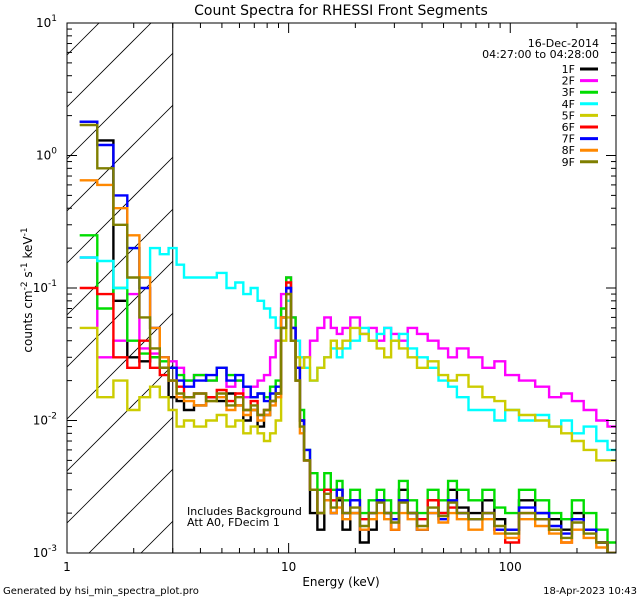  Describe the element at coordinates (28, 321) in the screenshot. I see `ylabel-part-1: counts cm` at that location.